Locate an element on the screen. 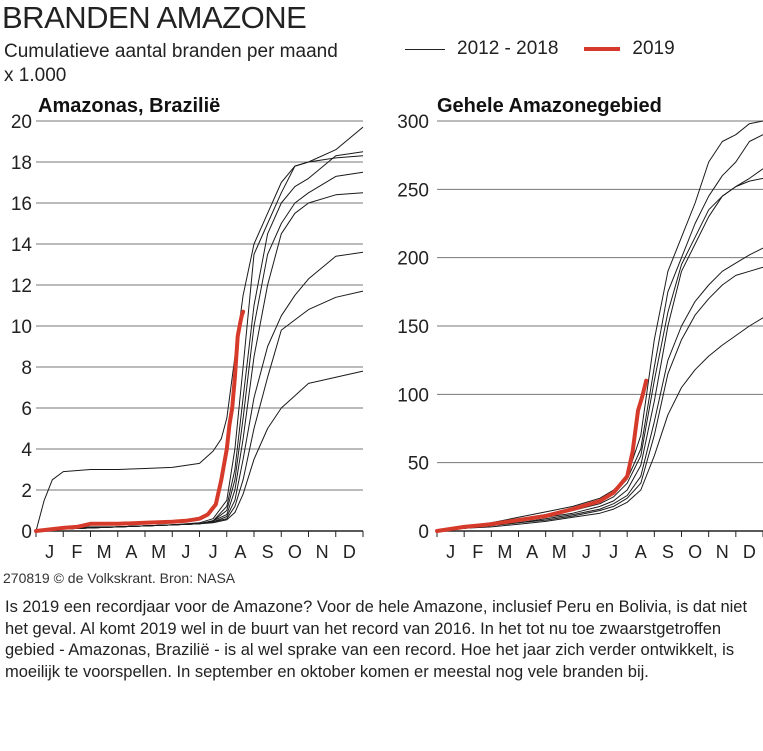 The height and width of the screenshot is (751, 763). legend: 2012 - 2018 2019 is located at coordinates (553, 49).